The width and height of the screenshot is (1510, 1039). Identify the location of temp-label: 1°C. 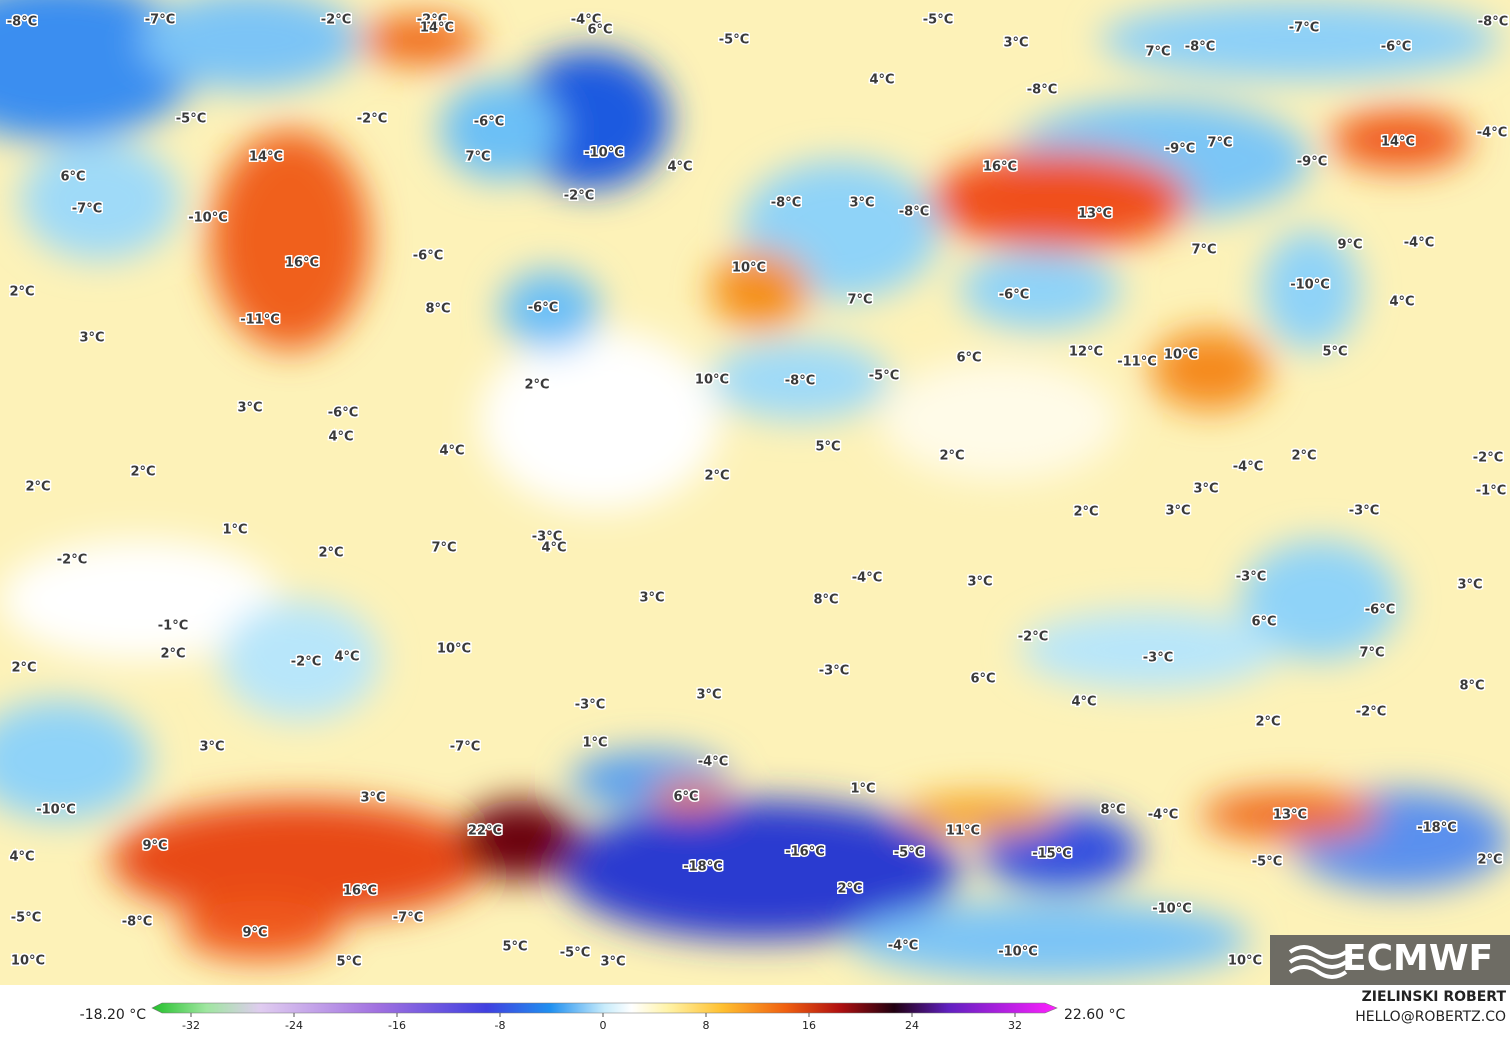
(594, 743).